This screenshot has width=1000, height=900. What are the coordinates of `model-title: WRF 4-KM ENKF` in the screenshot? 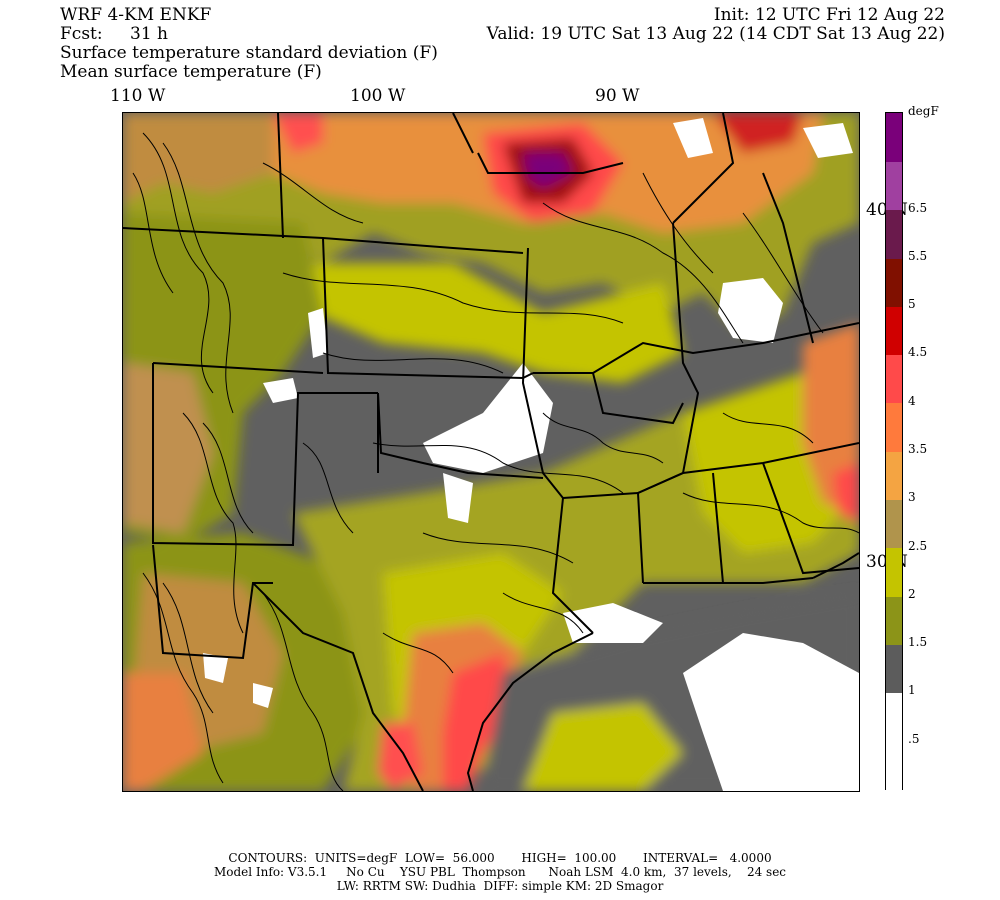 It's located at (136, 15).